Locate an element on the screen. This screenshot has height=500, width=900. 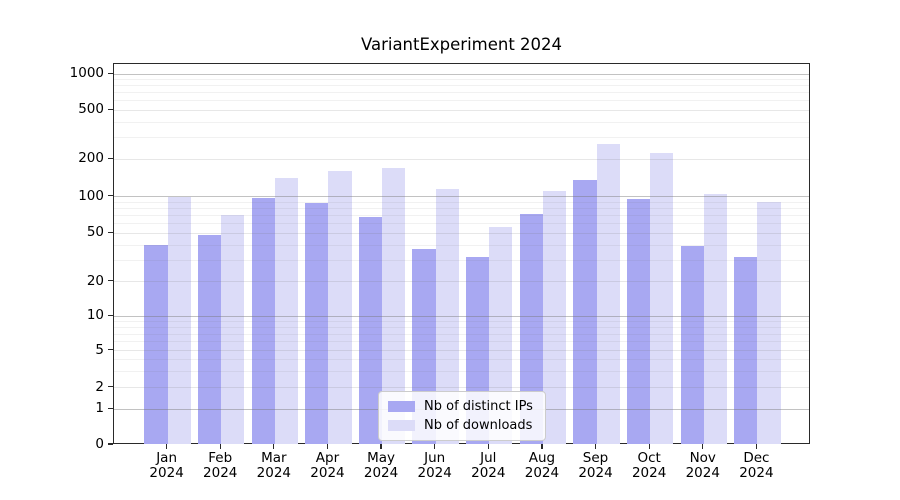
x-tick-label: Aug 2024 is located at coordinates (542, 466).